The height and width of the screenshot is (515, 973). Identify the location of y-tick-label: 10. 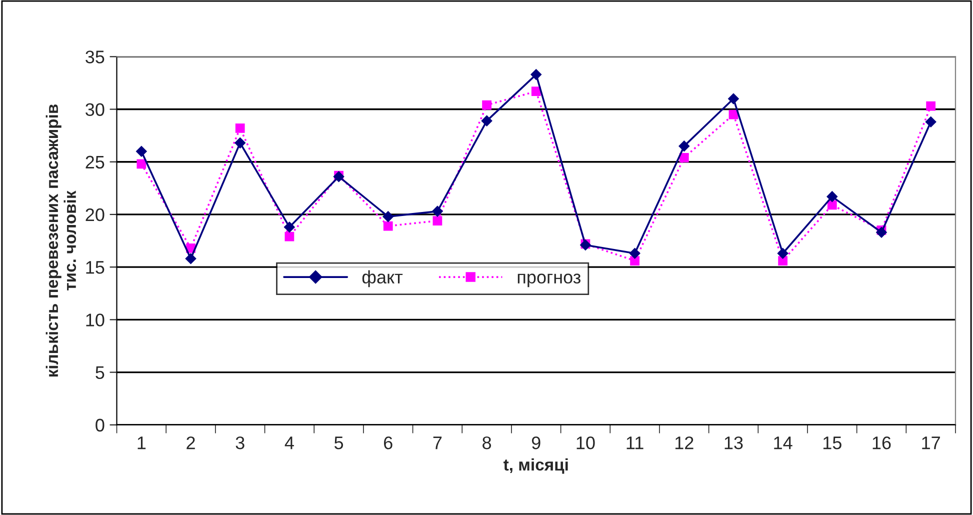
(95, 320).